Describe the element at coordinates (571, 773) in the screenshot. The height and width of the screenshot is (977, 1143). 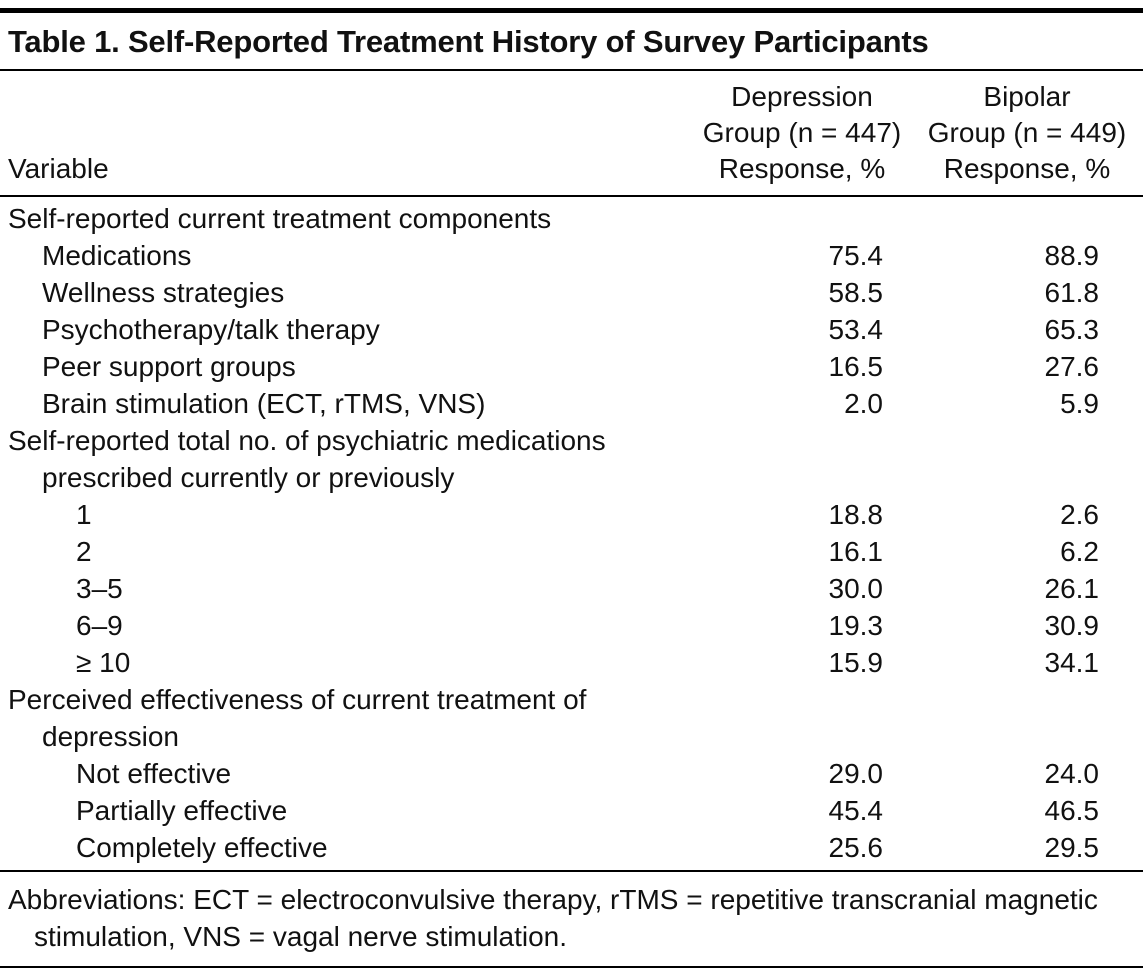
I see `table-row: Not effective 29.0 24.0` at that location.